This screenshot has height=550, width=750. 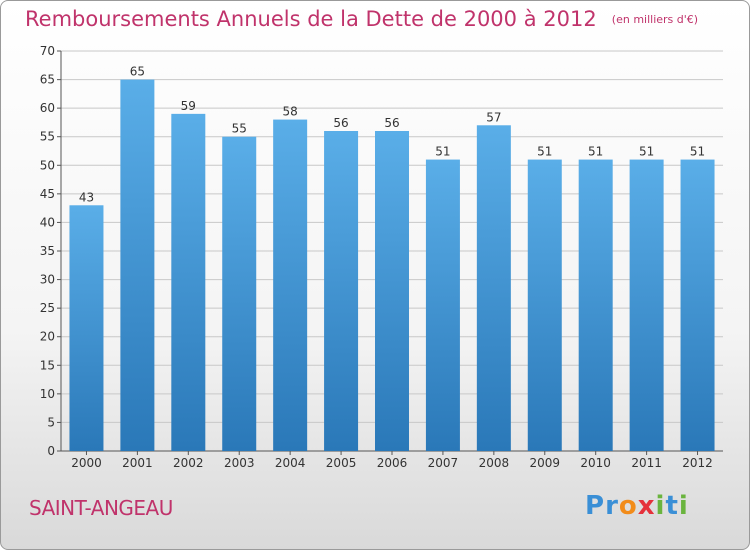 What do you see at coordinates (595, 152) in the screenshot?
I see `data-label-2010: 51` at bounding box center [595, 152].